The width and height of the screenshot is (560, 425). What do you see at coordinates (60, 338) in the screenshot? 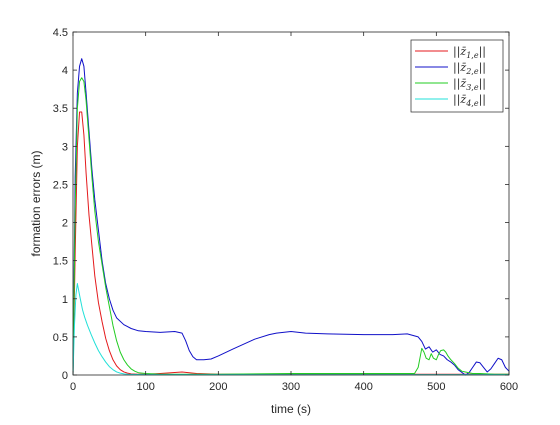
I see `y-tick-label: 0.5` at bounding box center [60, 338].